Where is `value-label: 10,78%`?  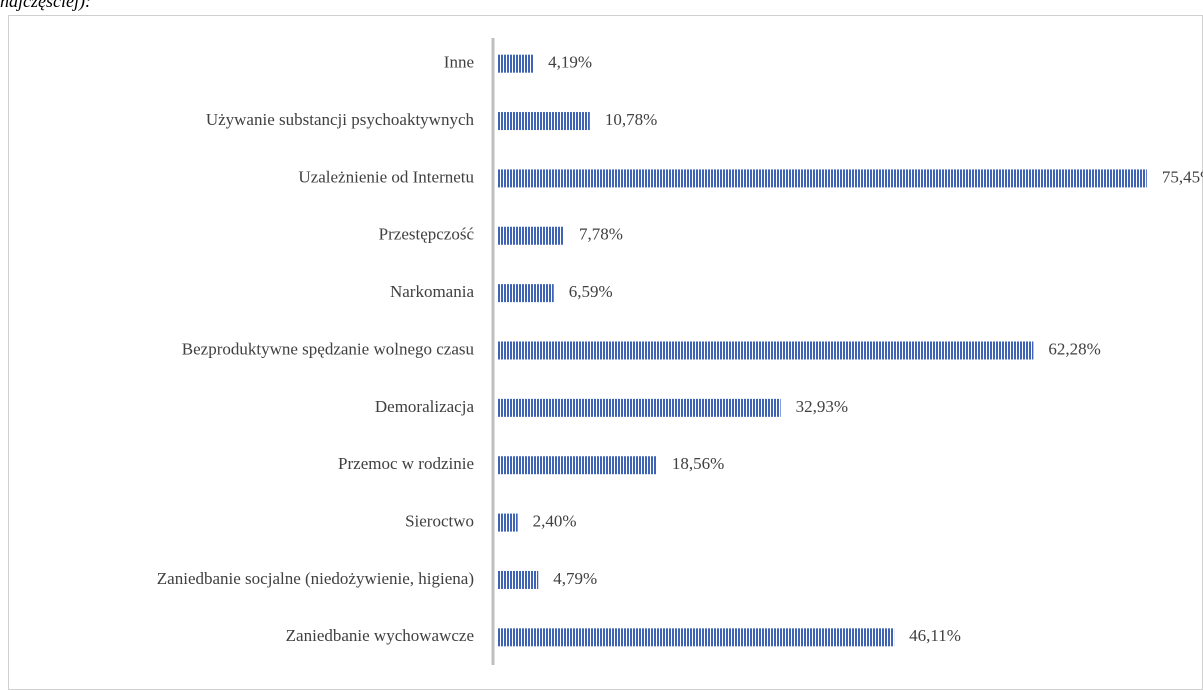
value-label: 10,78% is located at coordinates (631, 119).